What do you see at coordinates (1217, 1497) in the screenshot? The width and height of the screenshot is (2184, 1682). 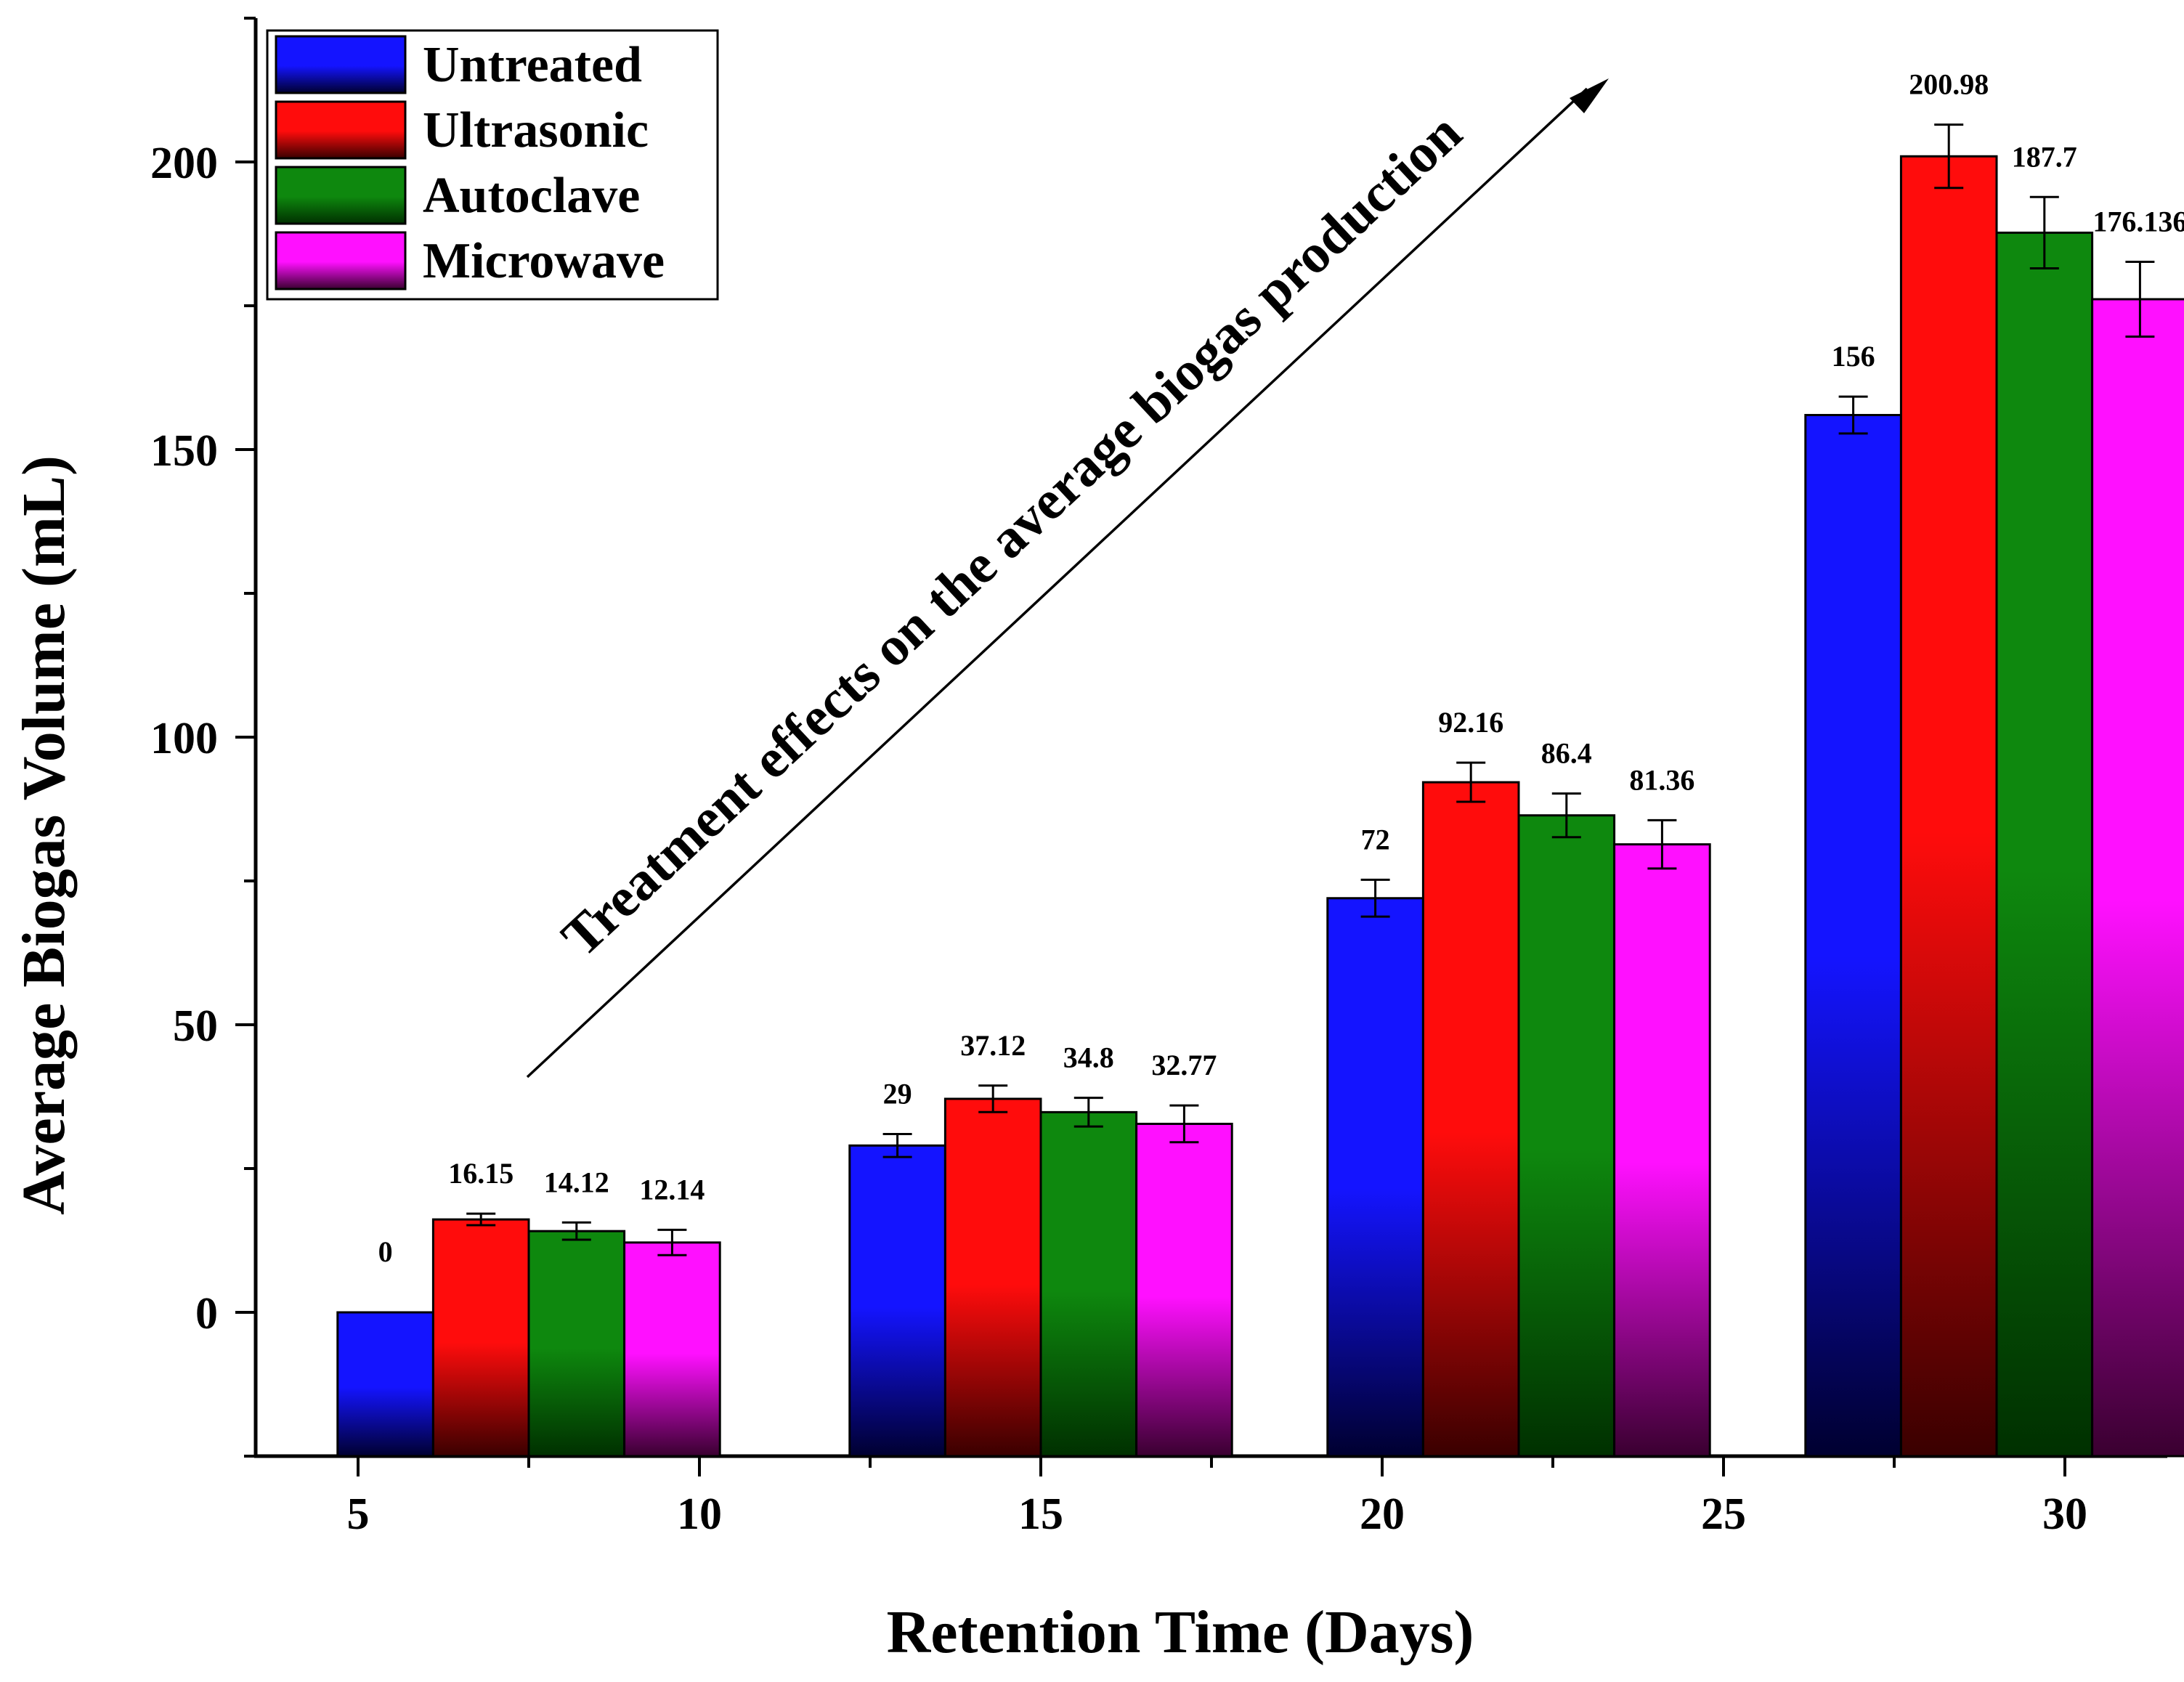 I see `x-ticks-layer: 5 10 15 20 25 30` at bounding box center [1217, 1497].